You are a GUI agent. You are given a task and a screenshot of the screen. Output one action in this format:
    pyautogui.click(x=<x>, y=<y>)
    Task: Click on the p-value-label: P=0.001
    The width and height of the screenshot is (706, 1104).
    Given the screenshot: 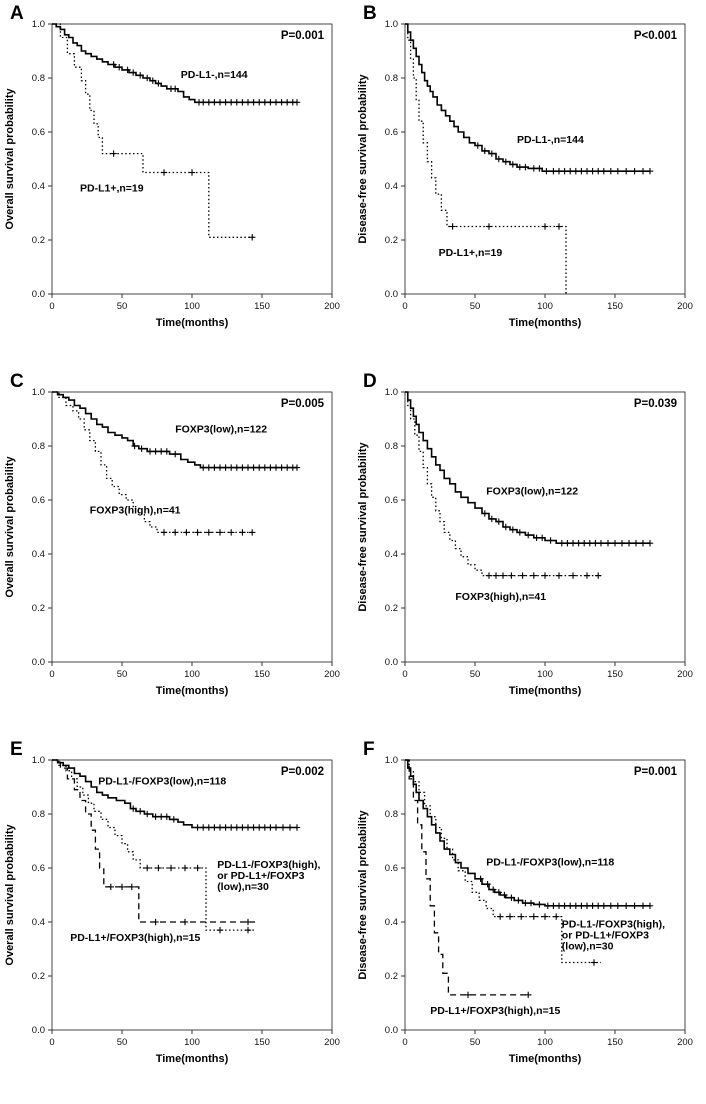 What is the action you would take?
    pyautogui.click(x=303, y=36)
    